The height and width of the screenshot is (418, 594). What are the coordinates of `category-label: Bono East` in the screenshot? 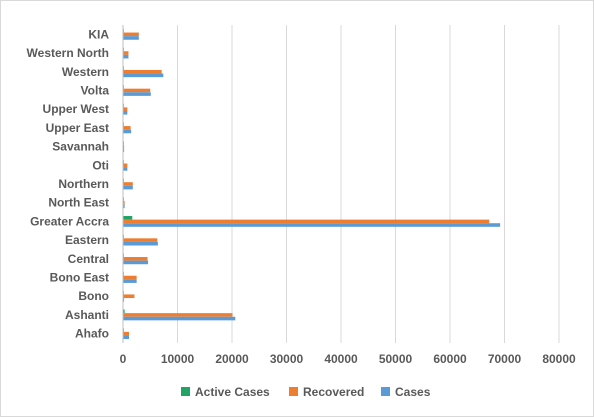 It's located at (79, 278).